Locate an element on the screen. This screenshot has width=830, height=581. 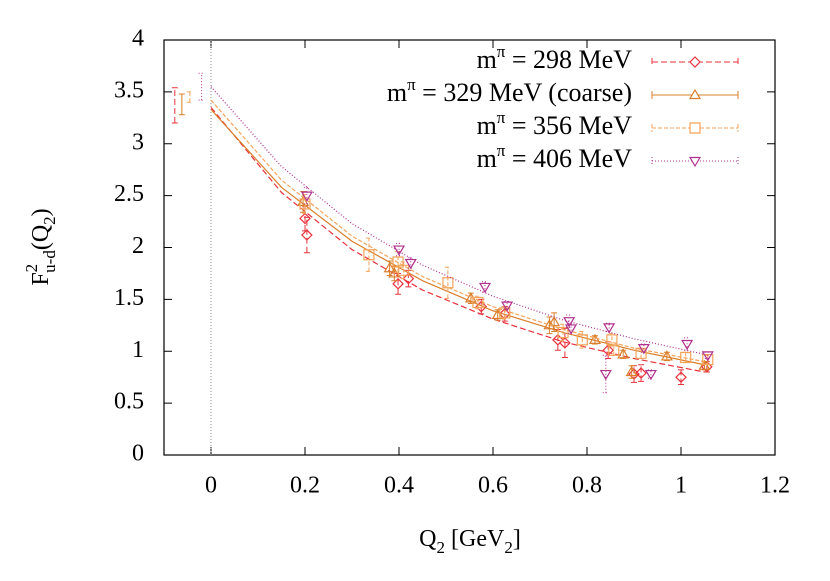
x-tick-label: 0.8 is located at coordinates (587, 486).